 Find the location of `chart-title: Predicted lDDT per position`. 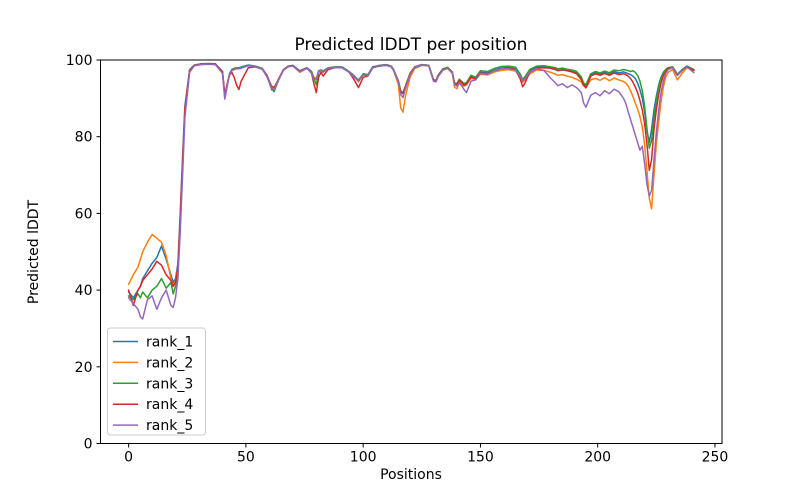

chart-title: Predicted lDDT per position is located at coordinates (411, 45).